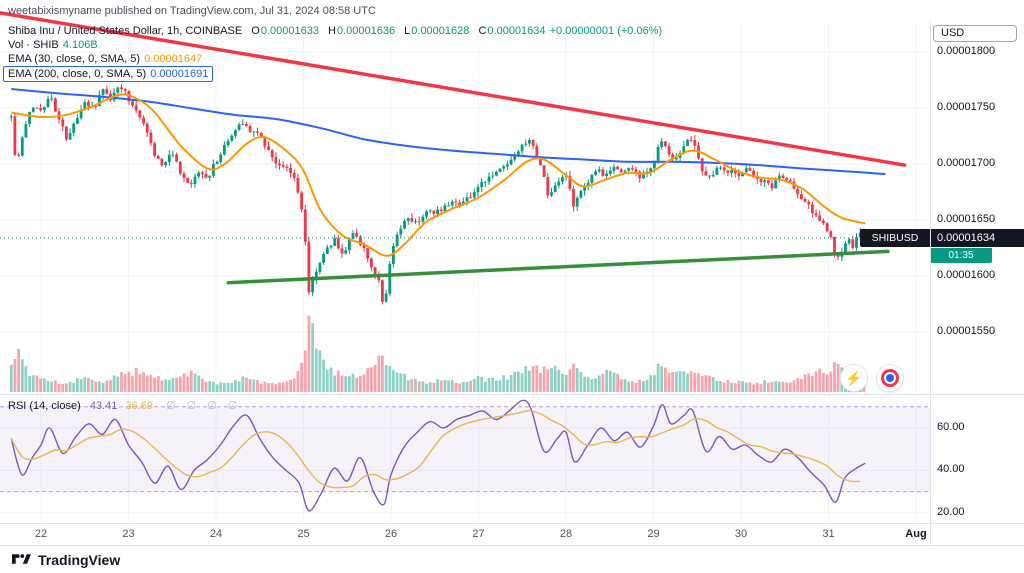  I want to click on footer-bar: TradingView, so click(512, 559).